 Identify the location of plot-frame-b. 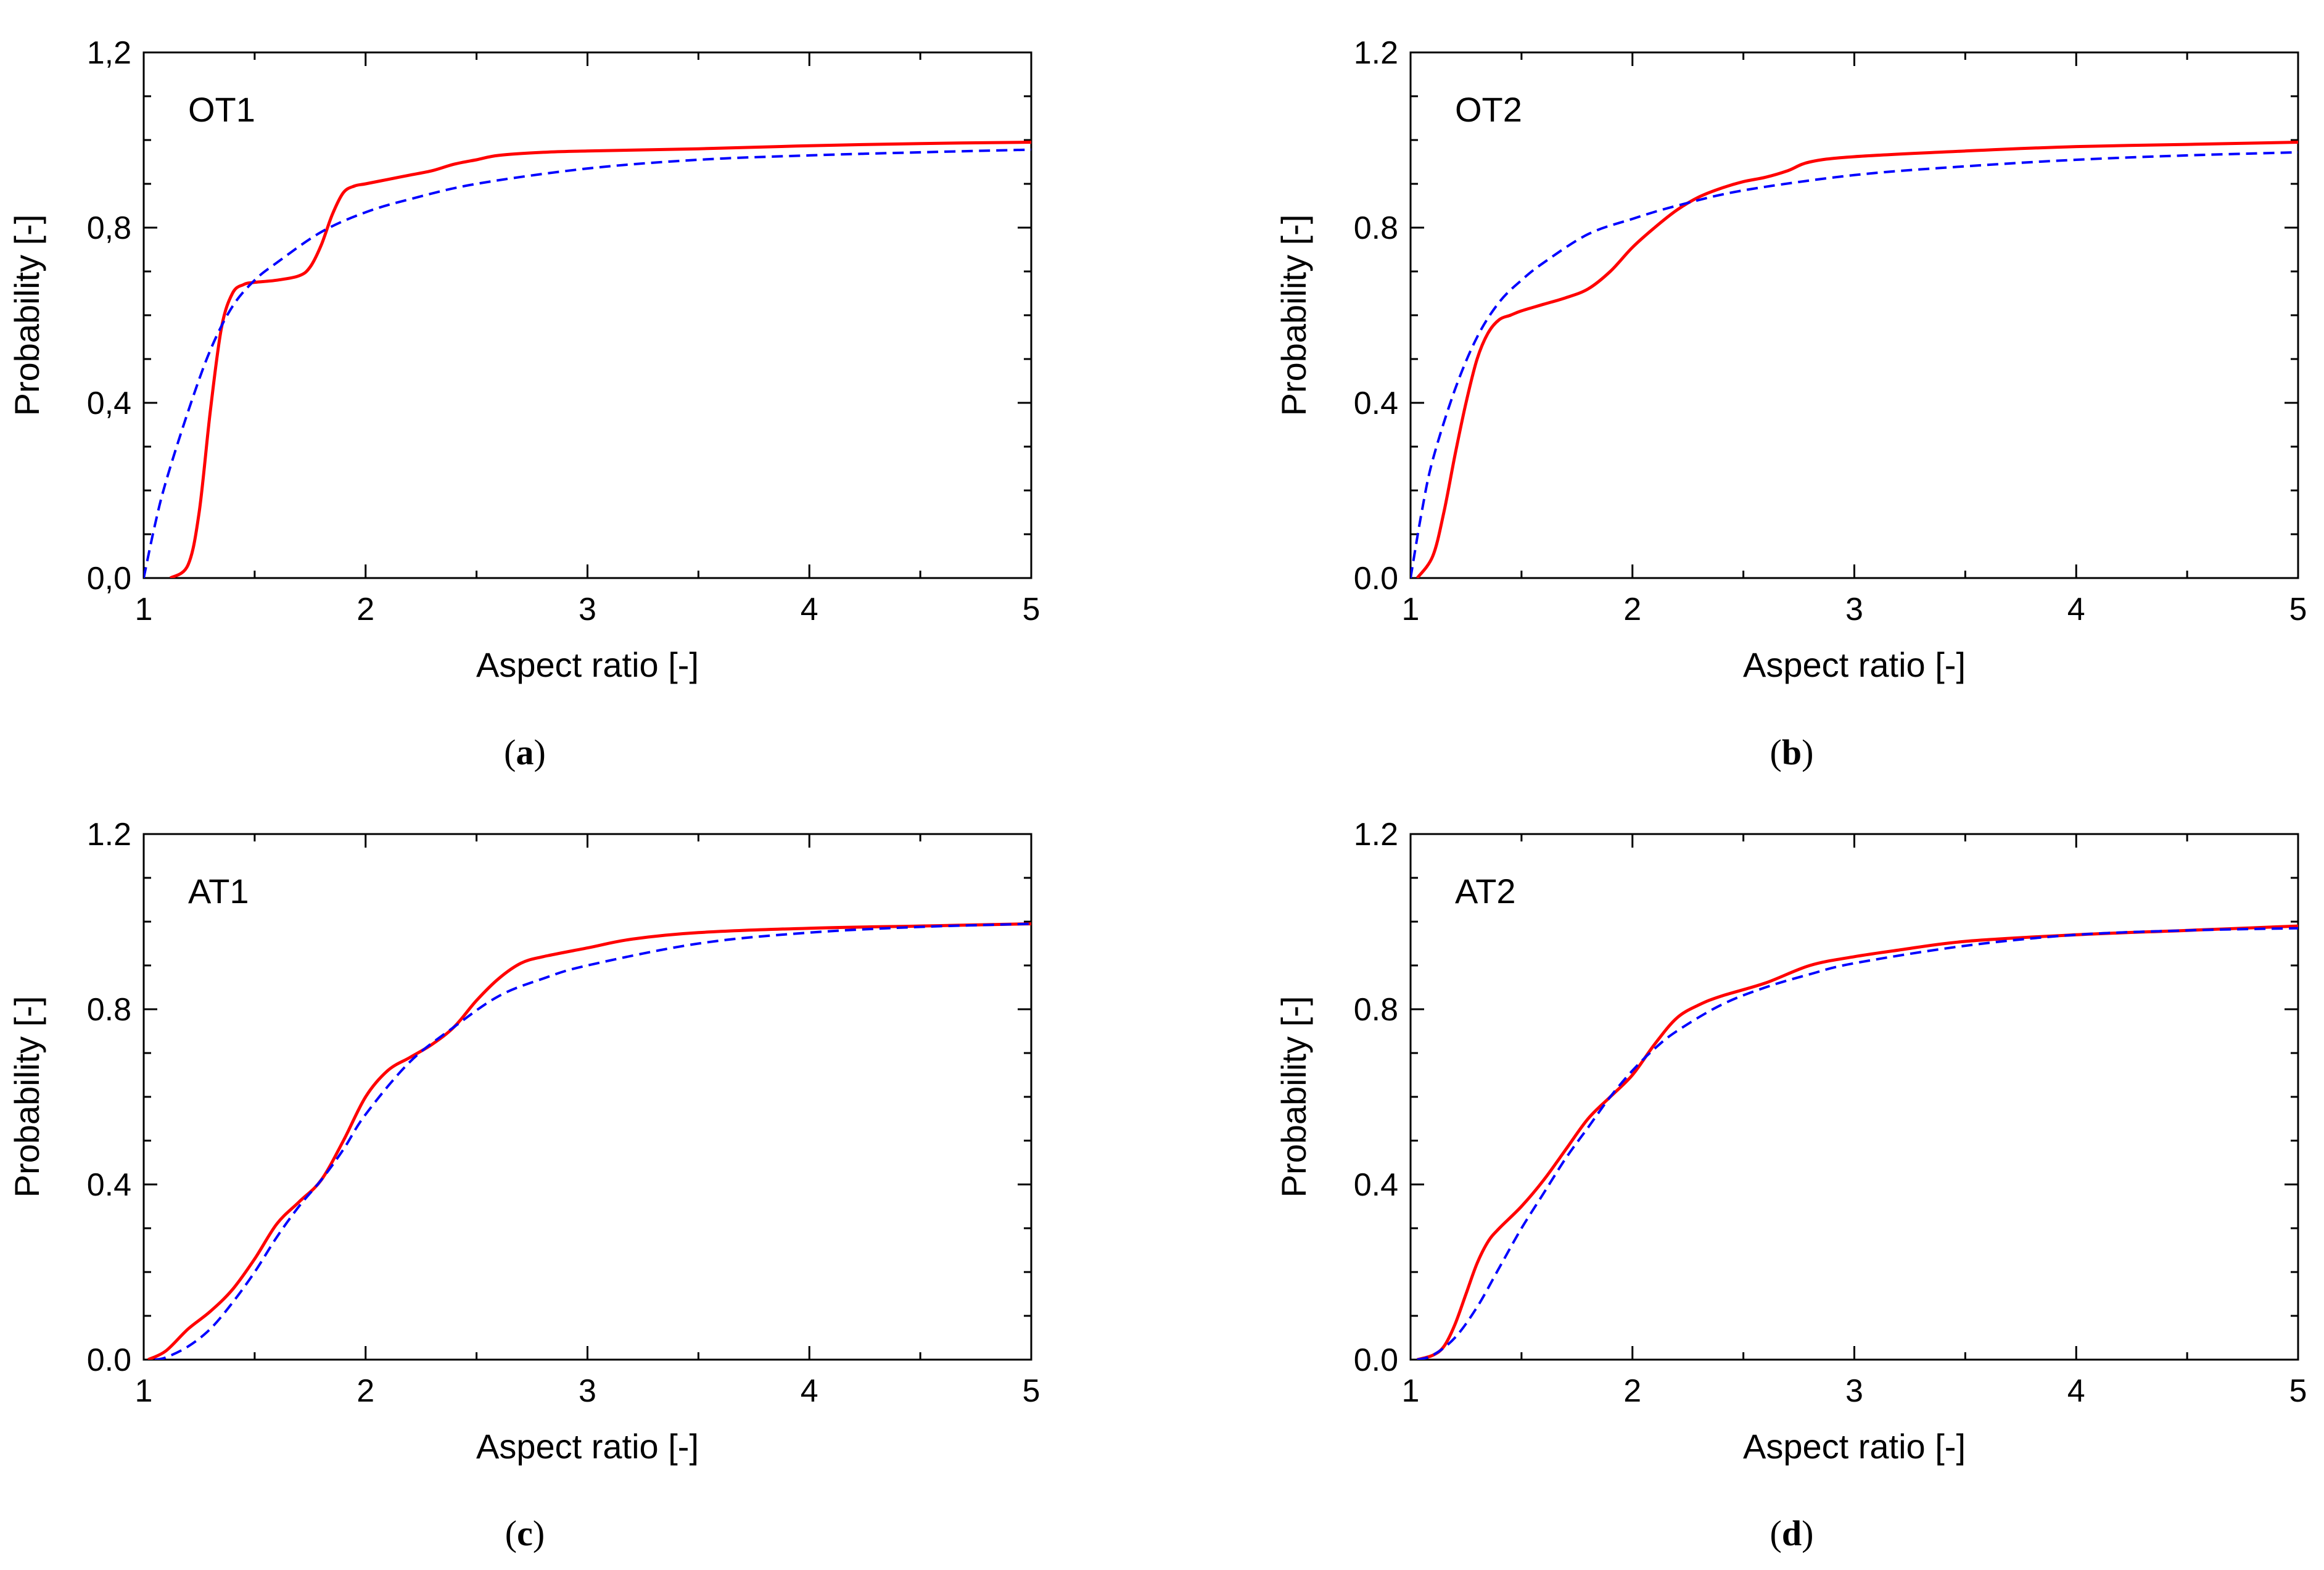
(1854, 315).